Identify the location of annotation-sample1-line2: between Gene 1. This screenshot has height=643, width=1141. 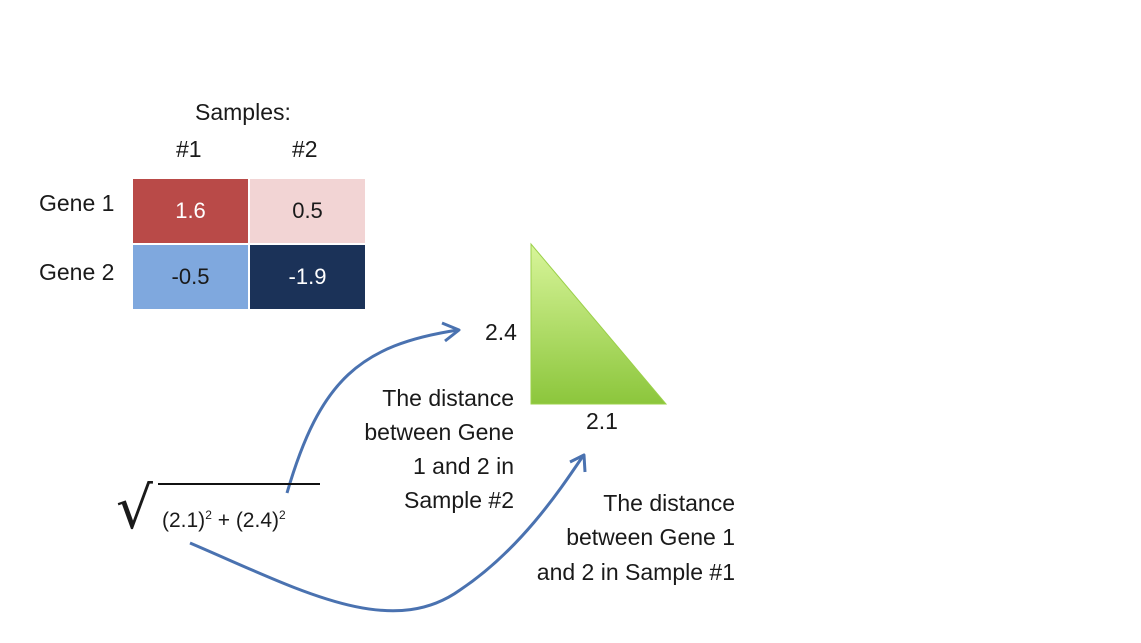
(650, 537).